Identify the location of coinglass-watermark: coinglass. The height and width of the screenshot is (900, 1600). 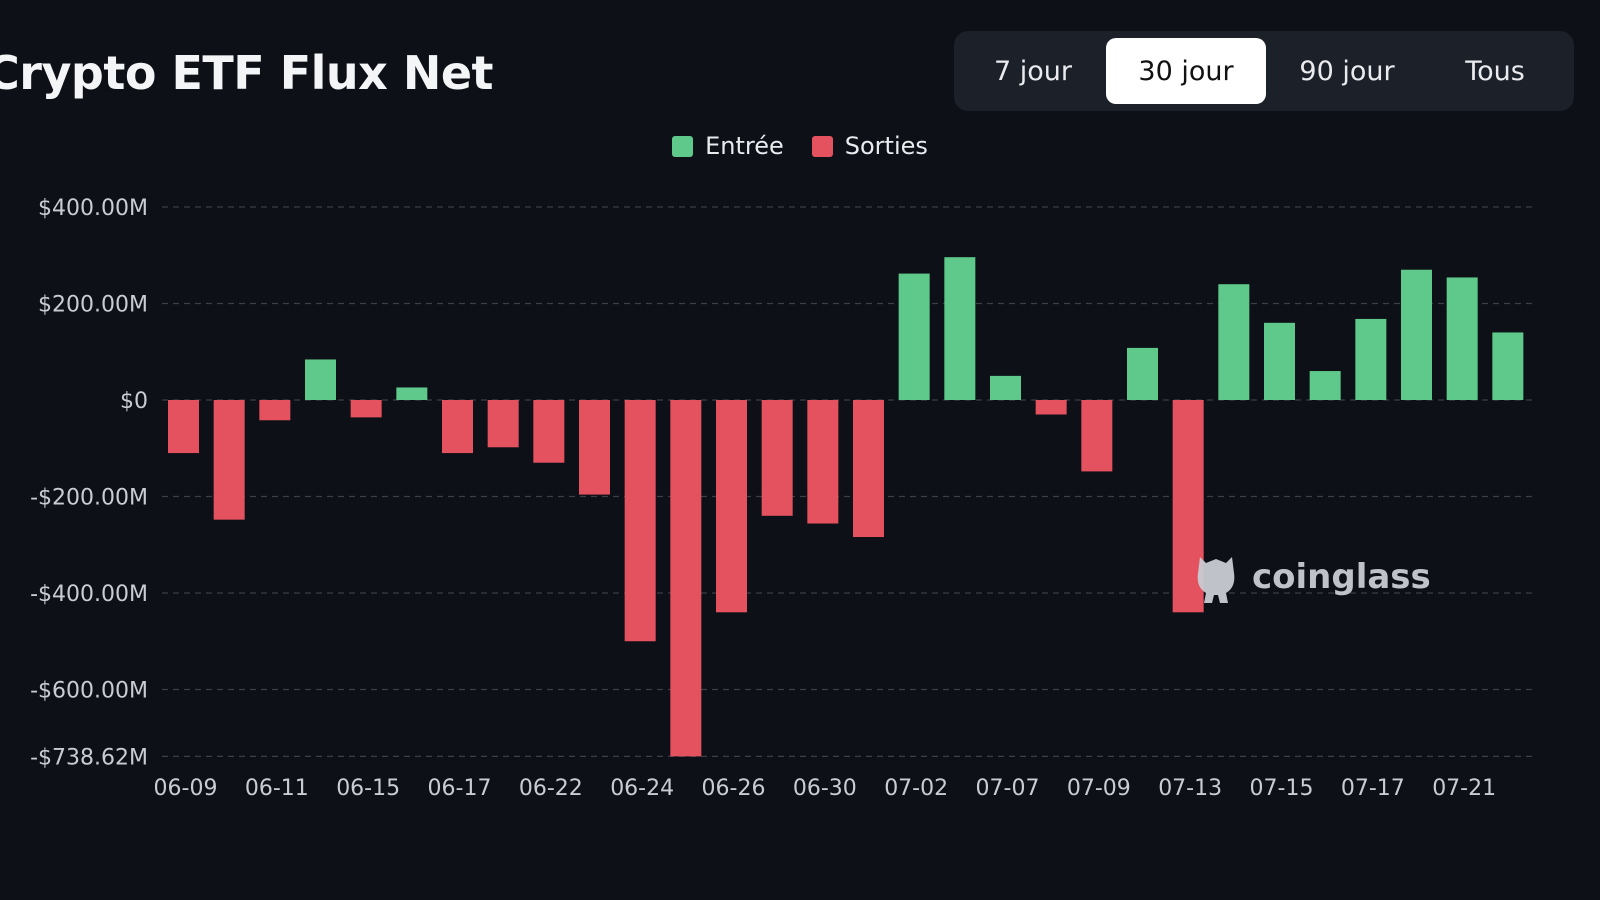
(1311, 577).